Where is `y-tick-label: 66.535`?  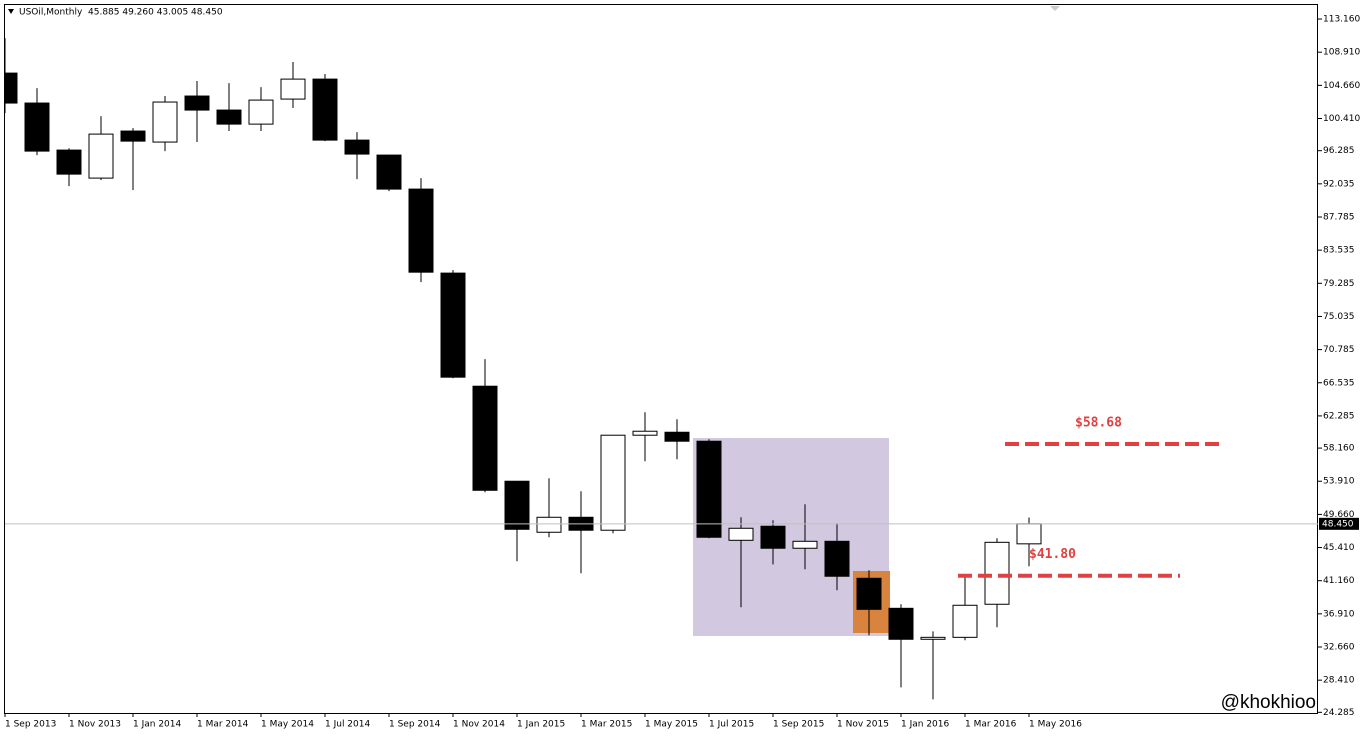 y-tick-label: 66.535 is located at coordinates (1339, 383).